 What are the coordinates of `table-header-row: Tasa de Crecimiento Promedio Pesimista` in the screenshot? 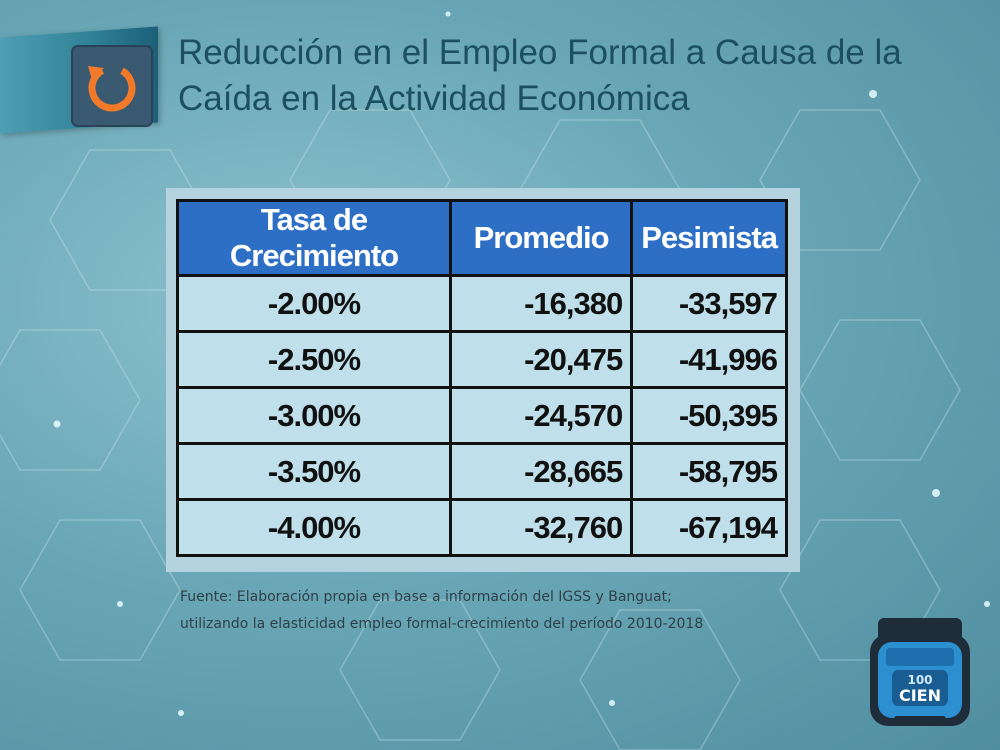 It's located at (481, 238).